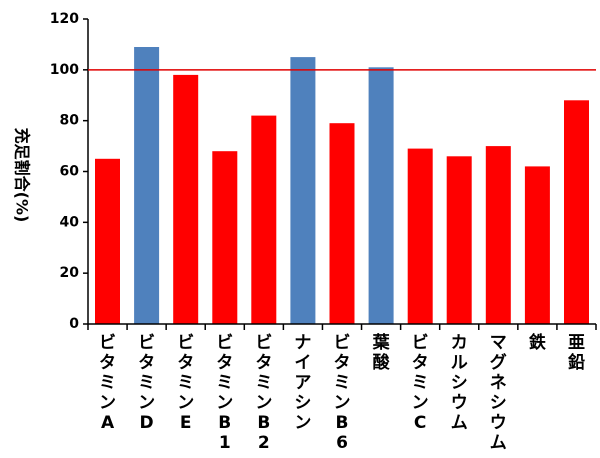 Image resolution: width=600 pixels, height=458 pixels. I want to click on y-tick-labels: 0 20 40 60 80 100 120, so click(69, 171).